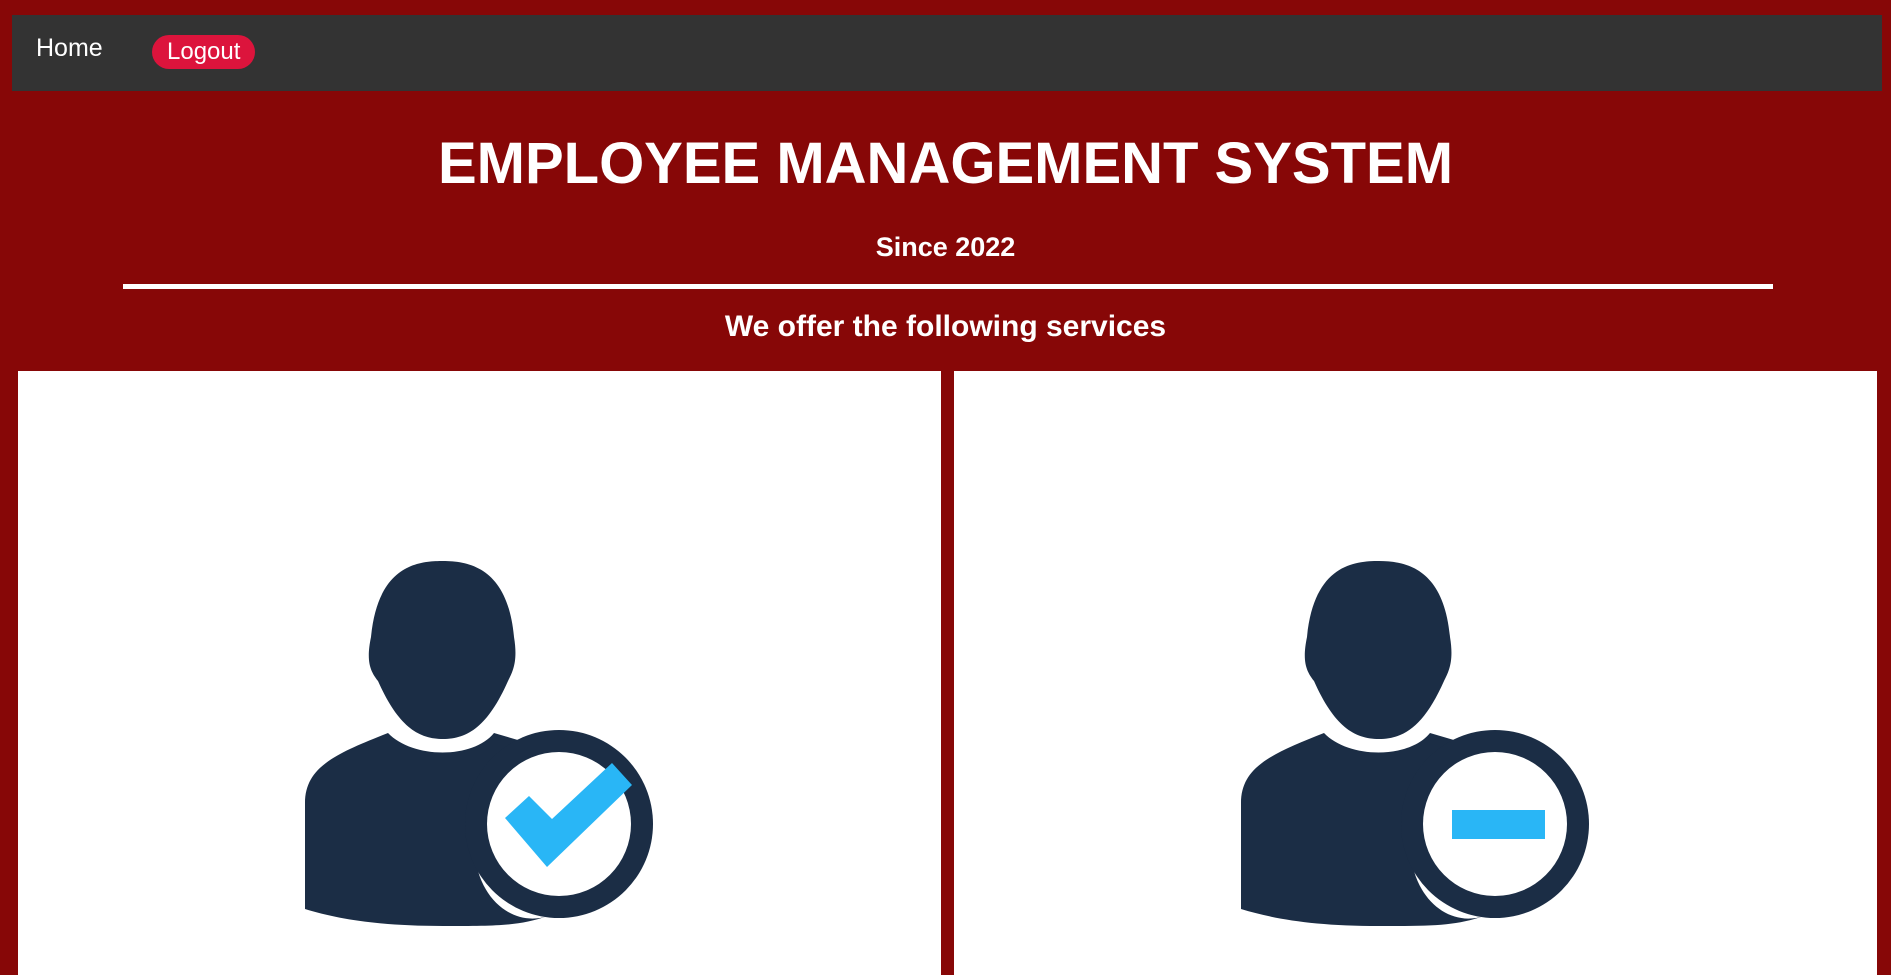 The height and width of the screenshot is (975, 1891). Describe the element at coordinates (945, 247) in the screenshot. I see `page-subtitle: Since 2022` at that location.